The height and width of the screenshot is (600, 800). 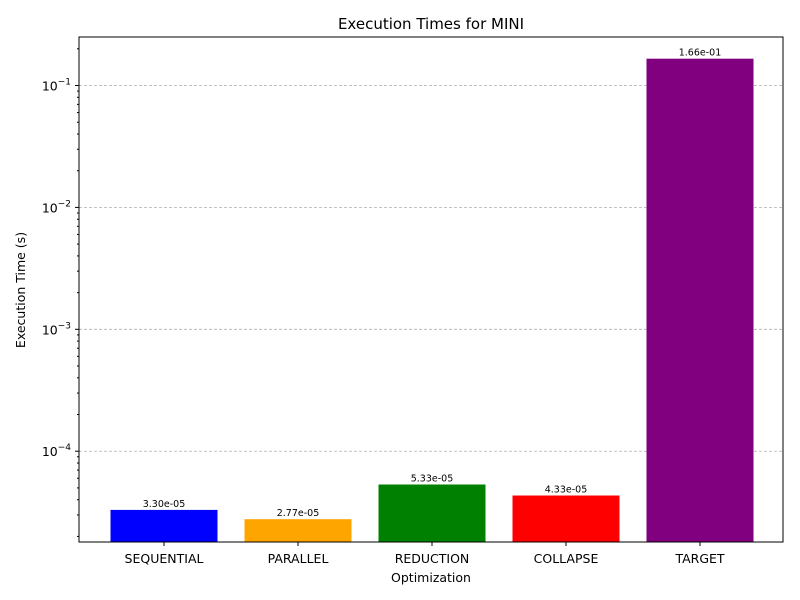 I want to click on x-tick-label-collapse: COLLAPSE, so click(x=566, y=558).